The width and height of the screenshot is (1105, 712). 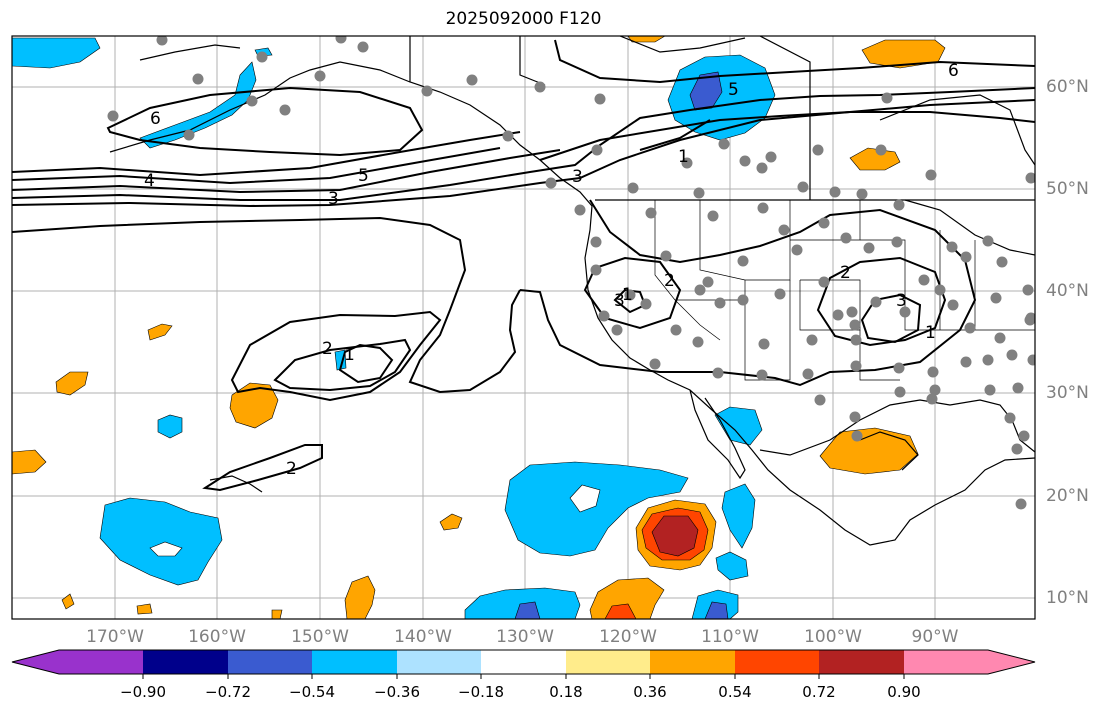 What do you see at coordinates (523, 19) in the screenshot?
I see `map-title: 2025092000 F120` at bounding box center [523, 19].